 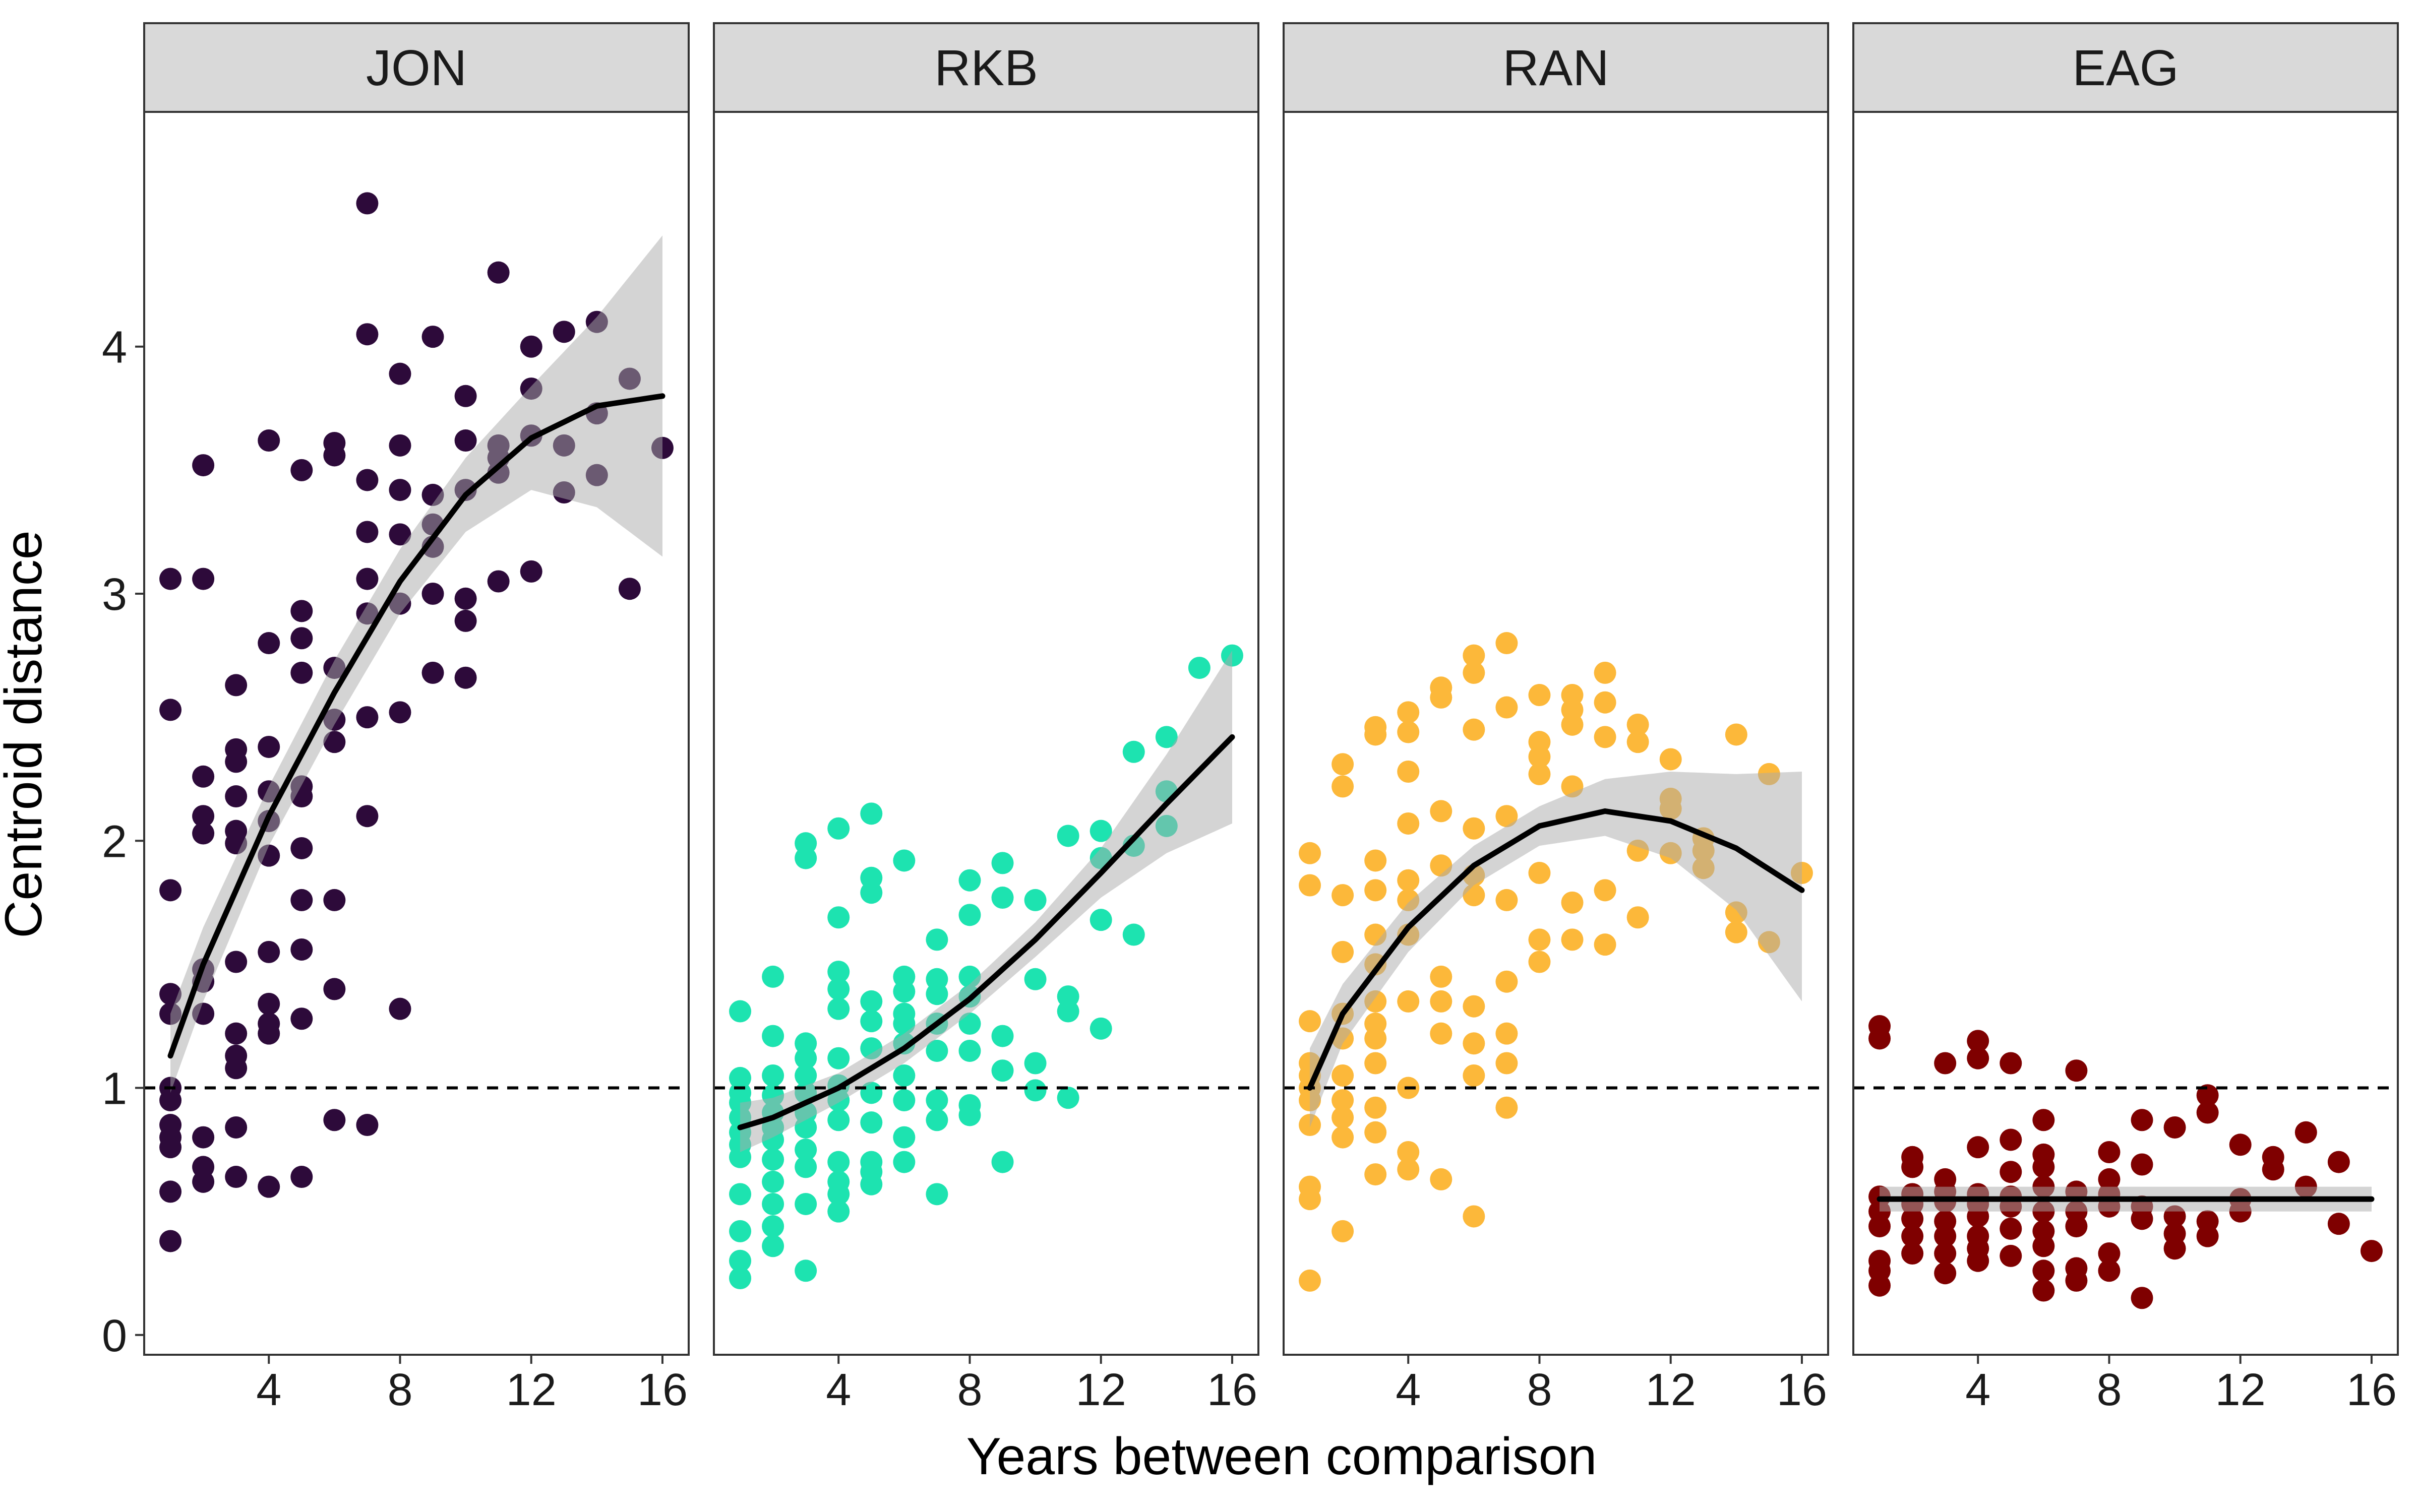 I want to click on y-axis-title: Centroid distance, so click(x=26, y=734).